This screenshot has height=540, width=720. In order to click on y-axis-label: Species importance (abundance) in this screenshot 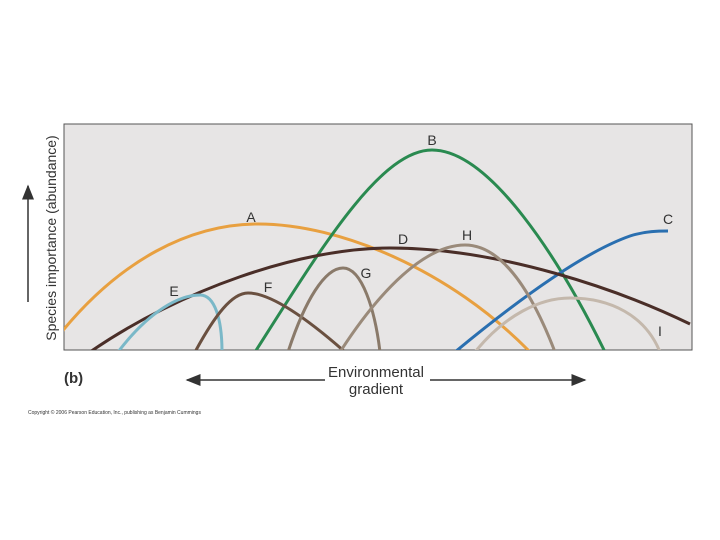, I will do `click(51, 237)`.